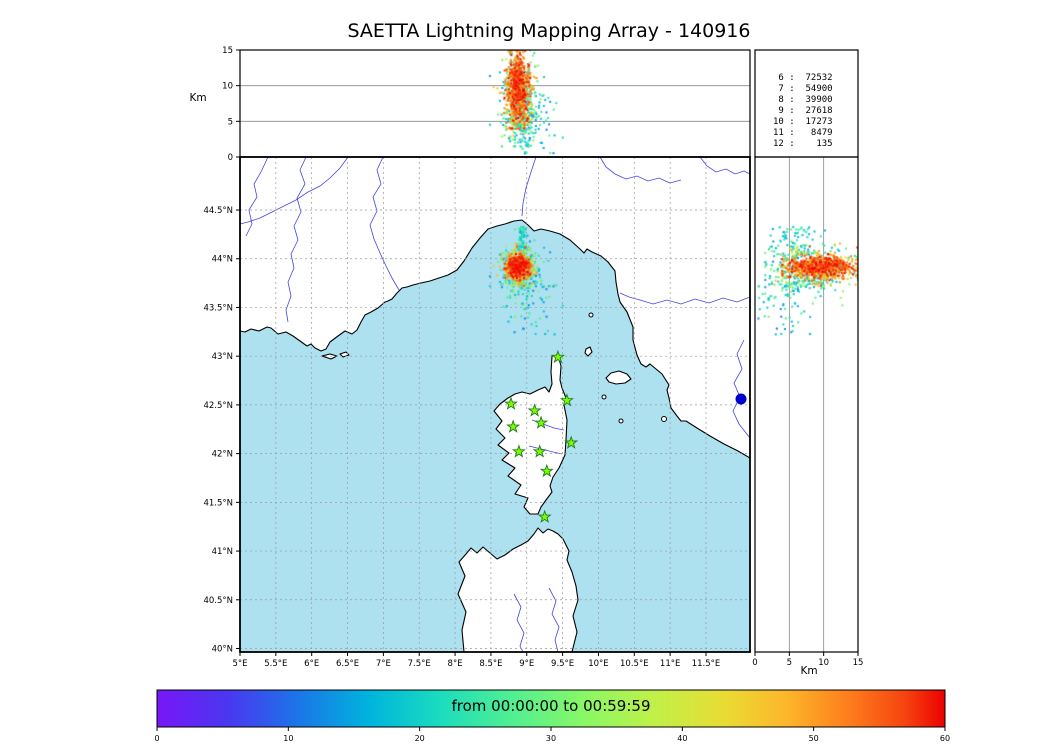  I want to click on colorbar-label: from 00:00:00 to 00:59:59, so click(551, 706).